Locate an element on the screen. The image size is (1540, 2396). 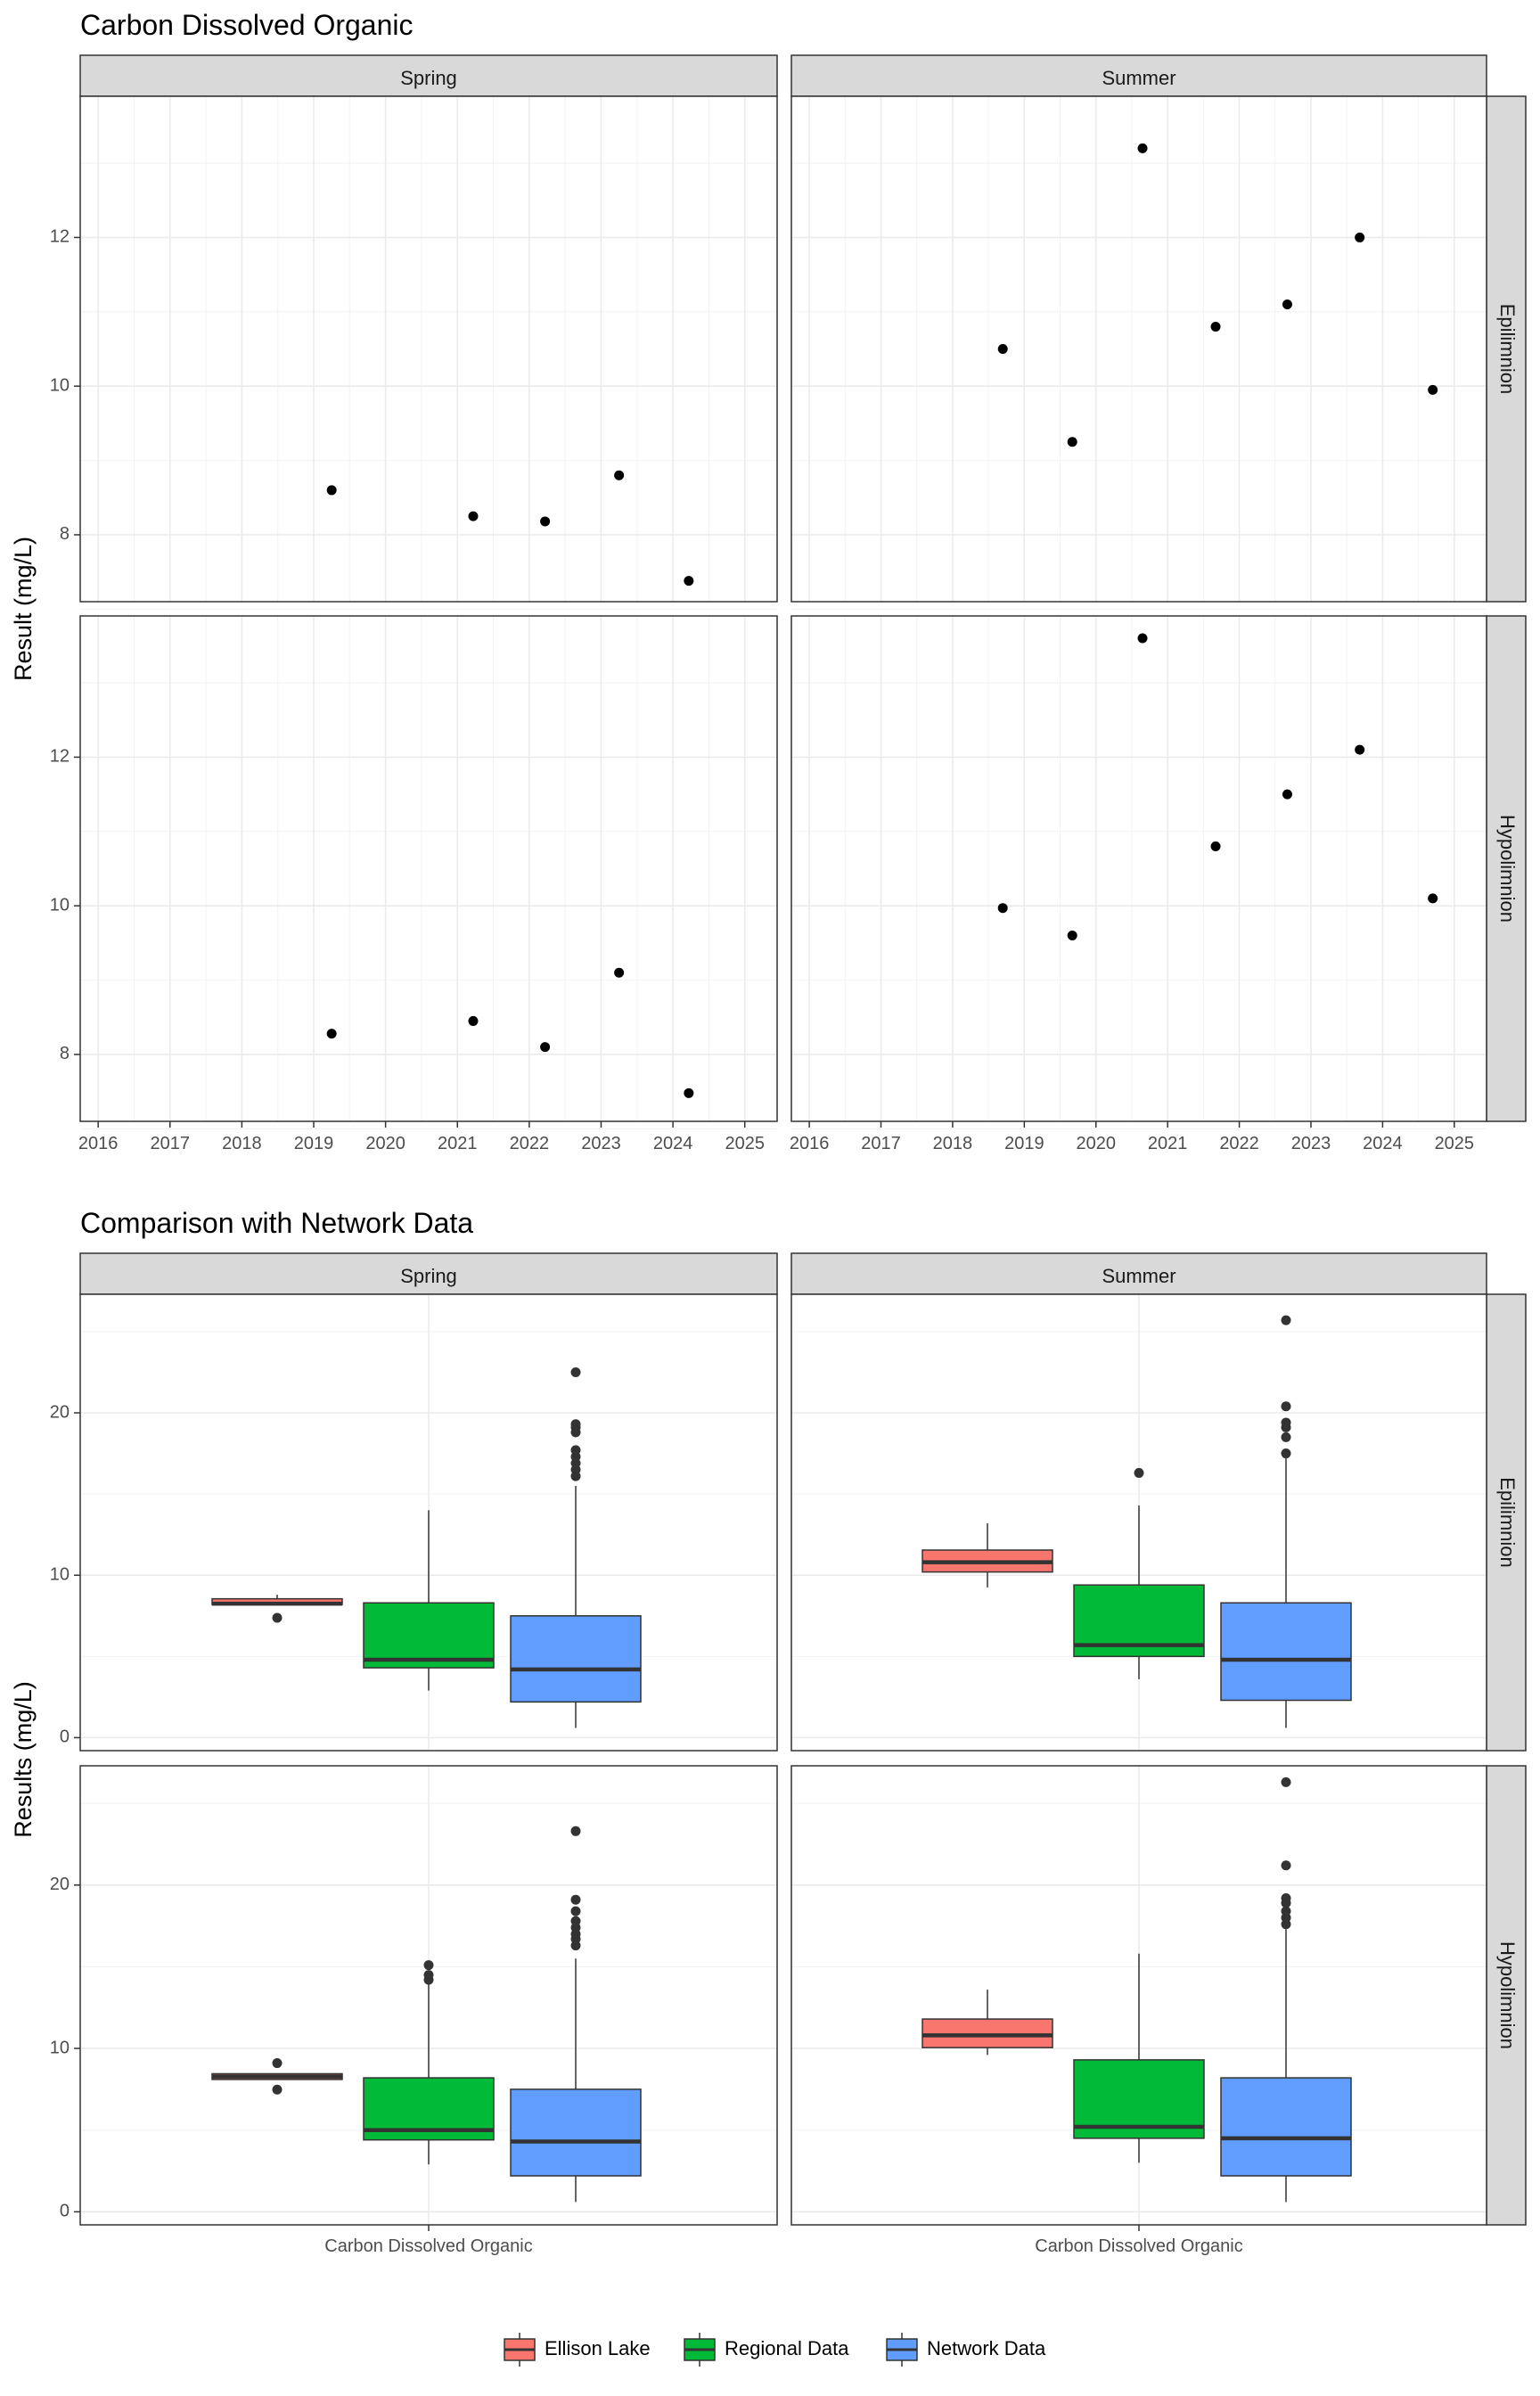
facet-label-epilimnion: Epilimnion is located at coordinates (1507, 1522).